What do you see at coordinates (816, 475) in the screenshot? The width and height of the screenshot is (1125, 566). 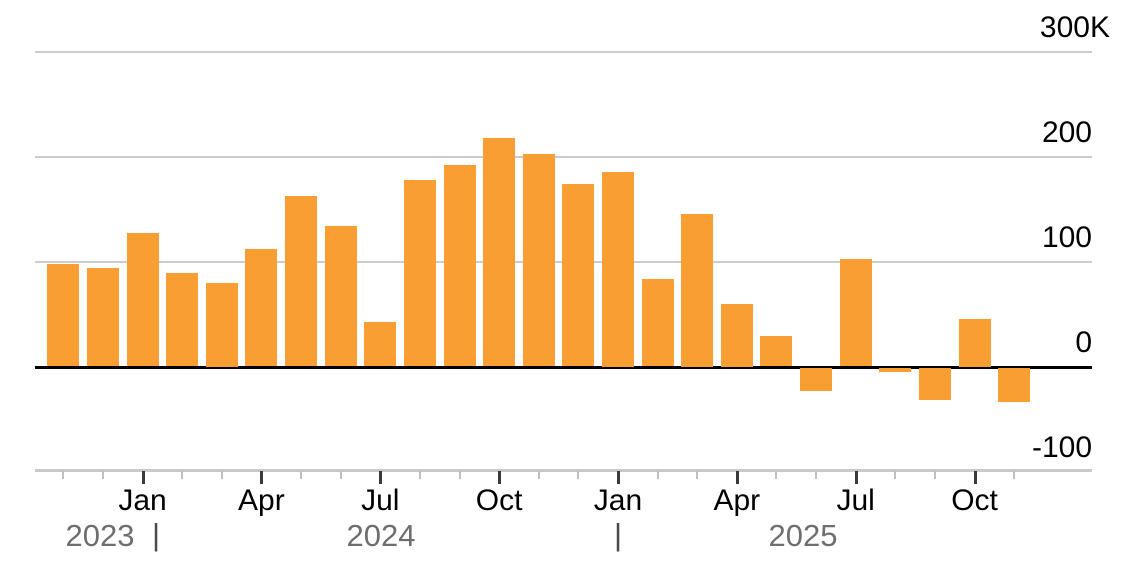 I see `minor-tick-jun-2025` at bounding box center [816, 475].